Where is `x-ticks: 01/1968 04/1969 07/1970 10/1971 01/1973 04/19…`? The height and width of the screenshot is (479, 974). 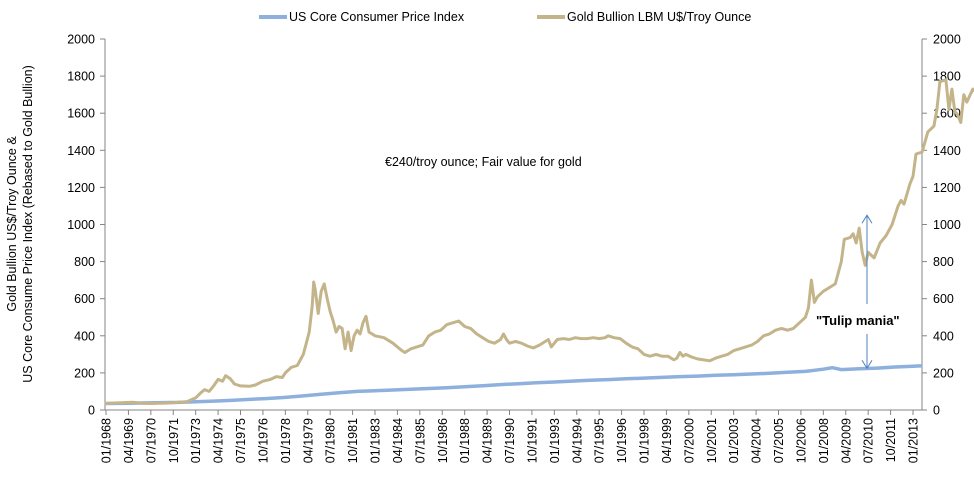
x-ticks: 01/1968 04/1969 07/1970 10/1971 01/1973 04/19… is located at coordinates (510, 436).